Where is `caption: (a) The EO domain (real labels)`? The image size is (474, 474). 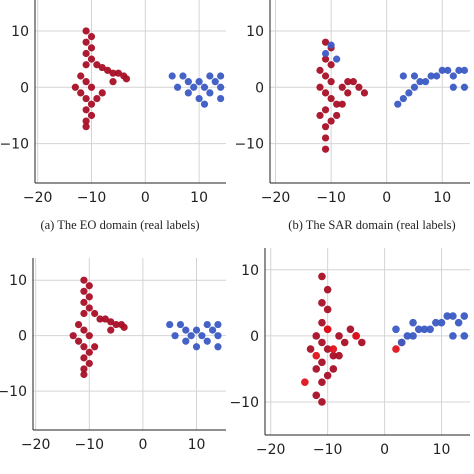
caption: (a) The EO domain (real labels) is located at coordinates (119, 225).